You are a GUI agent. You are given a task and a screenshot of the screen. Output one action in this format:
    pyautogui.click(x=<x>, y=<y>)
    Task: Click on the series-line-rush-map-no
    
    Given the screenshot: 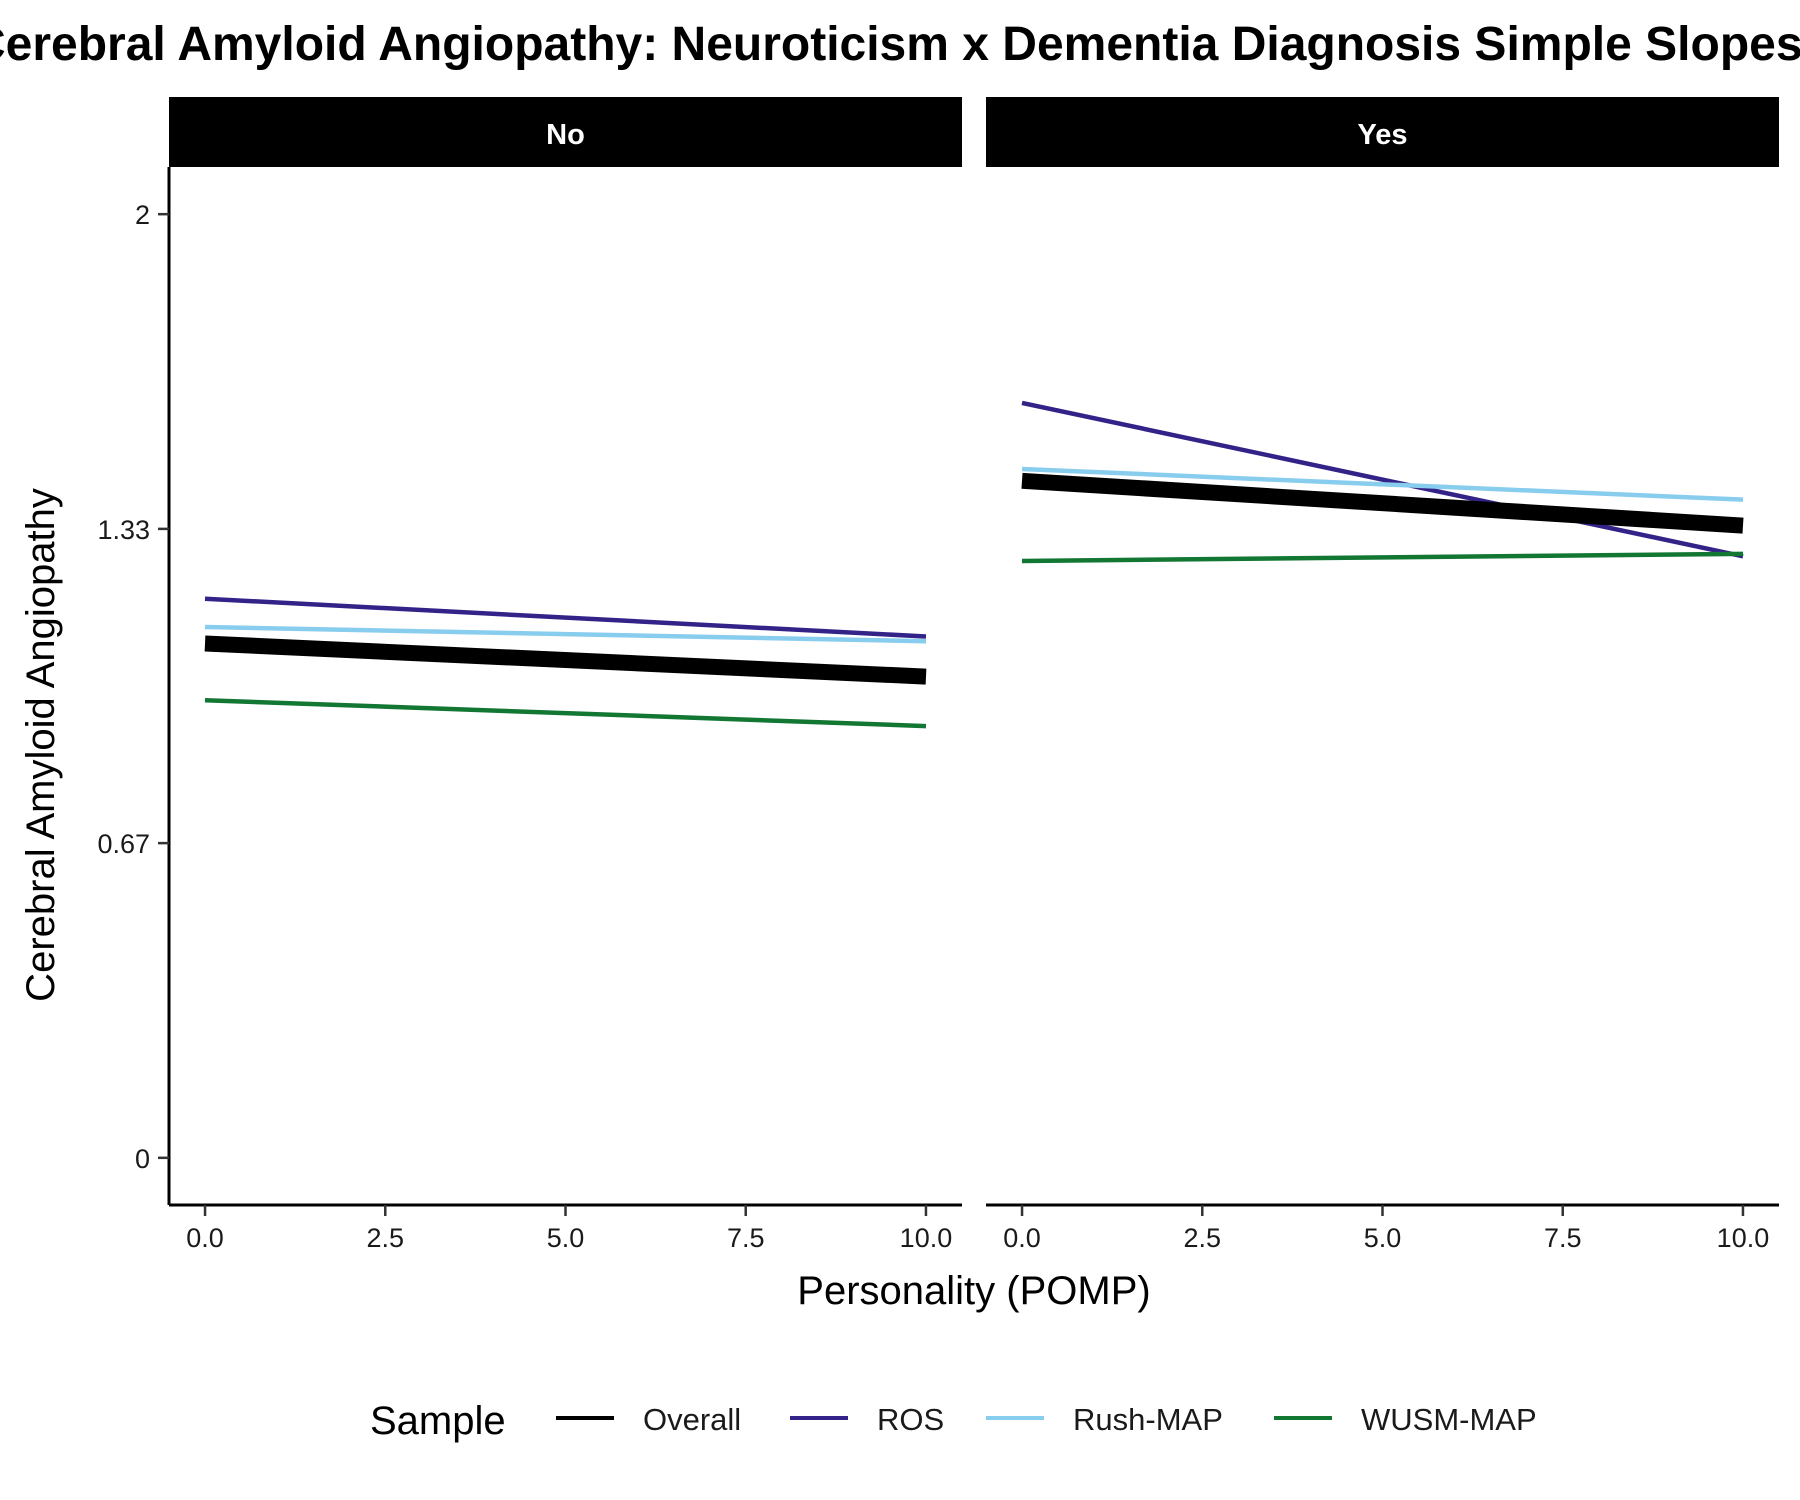 What is the action you would take?
    pyautogui.click(x=565, y=634)
    